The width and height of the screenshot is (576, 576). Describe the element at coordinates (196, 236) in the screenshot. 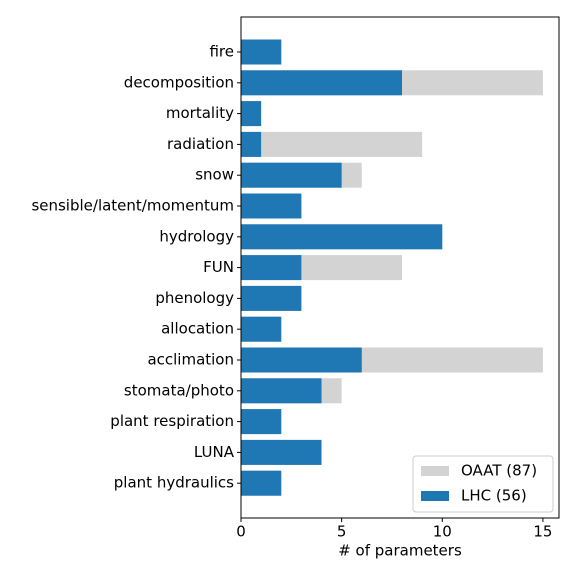

I see `y-tick-label: hydrology` at that location.